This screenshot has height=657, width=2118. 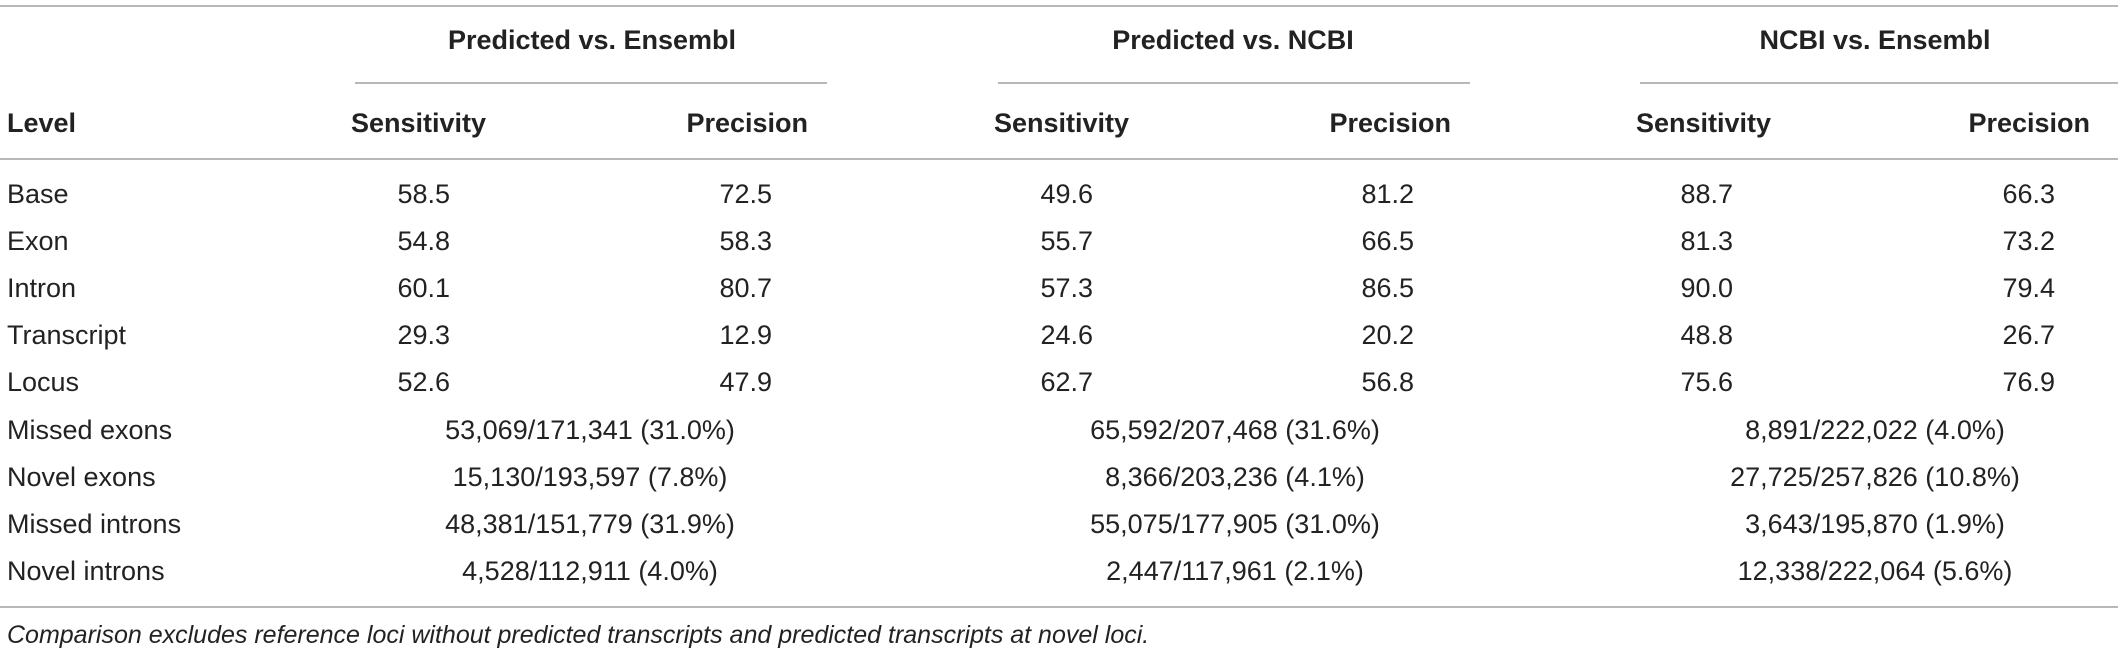 I want to click on table-cell: 8,366/203,236 (4.1%), so click(x=1235, y=477).